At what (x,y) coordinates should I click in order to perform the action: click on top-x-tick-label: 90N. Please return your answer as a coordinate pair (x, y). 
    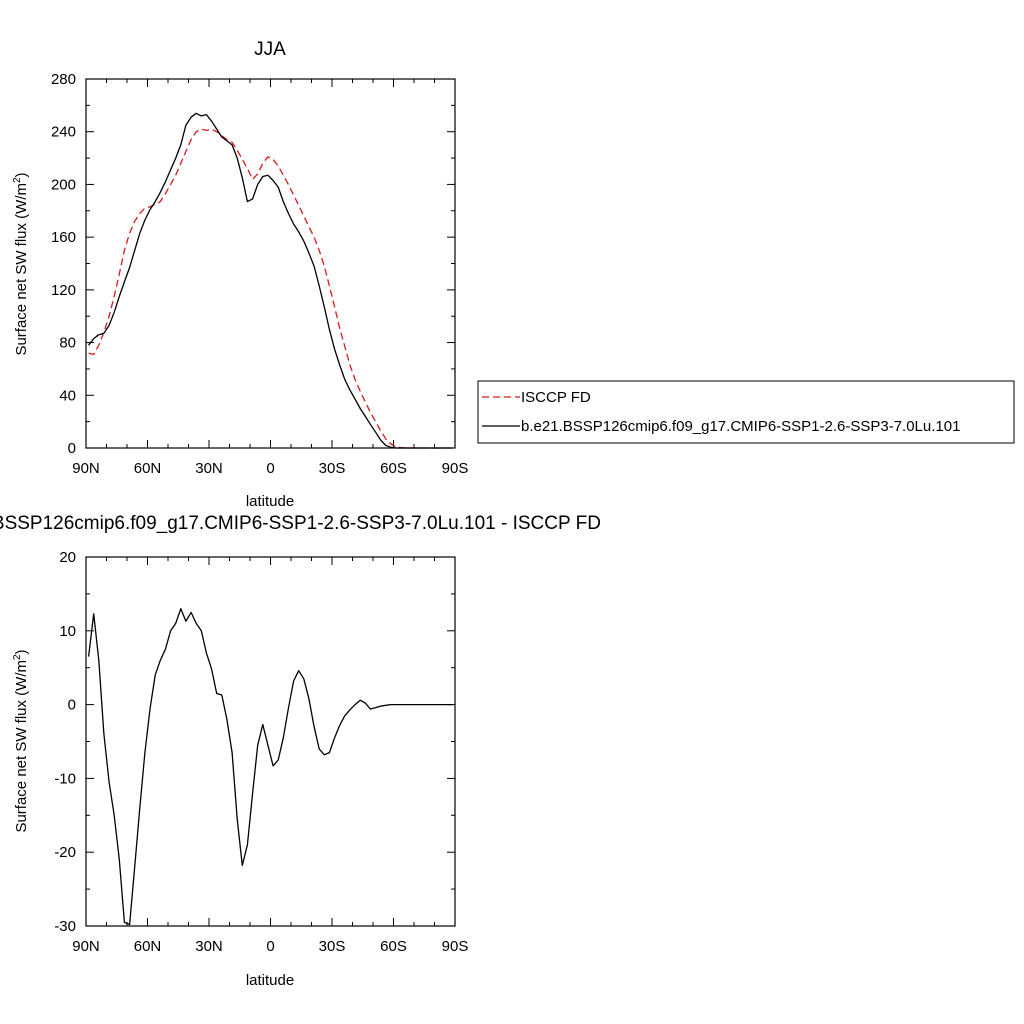
    Looking at the image, I should click on (86, 468).